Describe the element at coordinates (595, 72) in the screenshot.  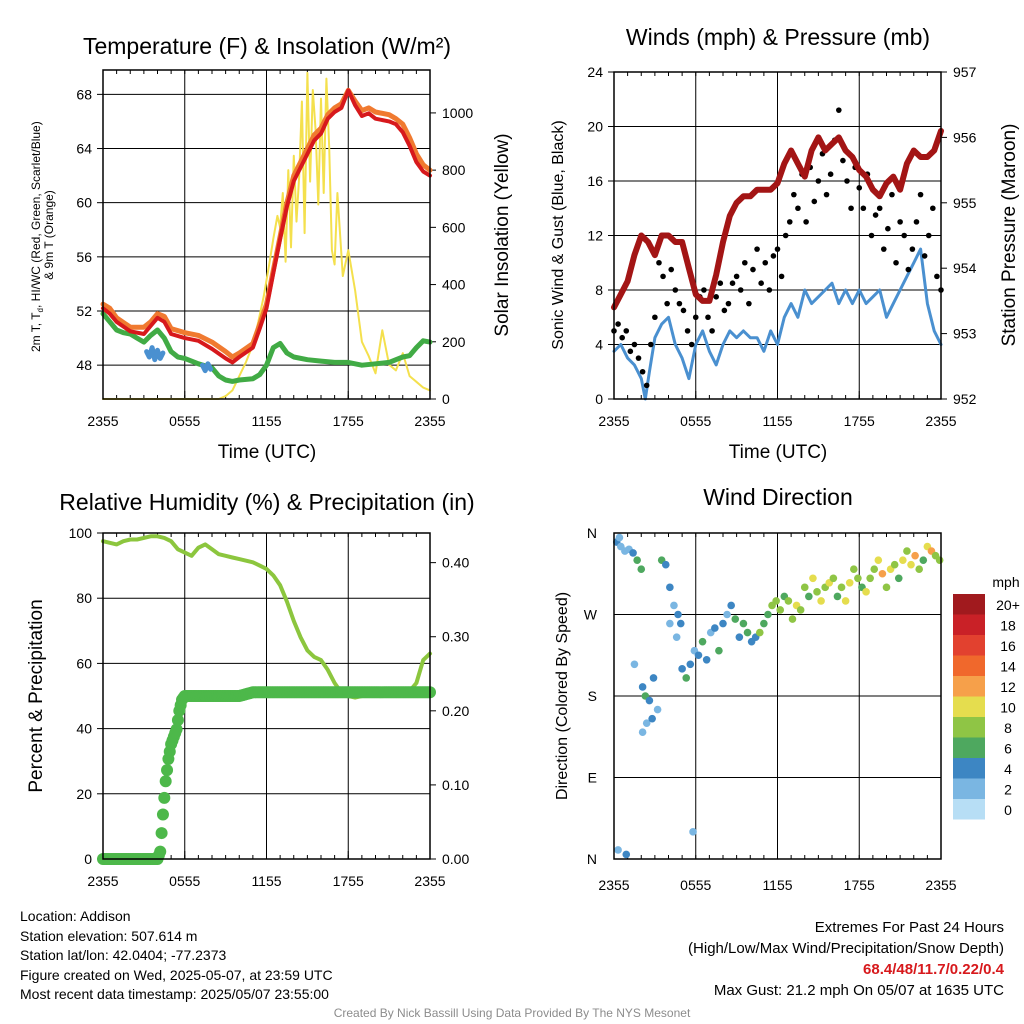
I see `winds-y-tick-label: 24` at that location.